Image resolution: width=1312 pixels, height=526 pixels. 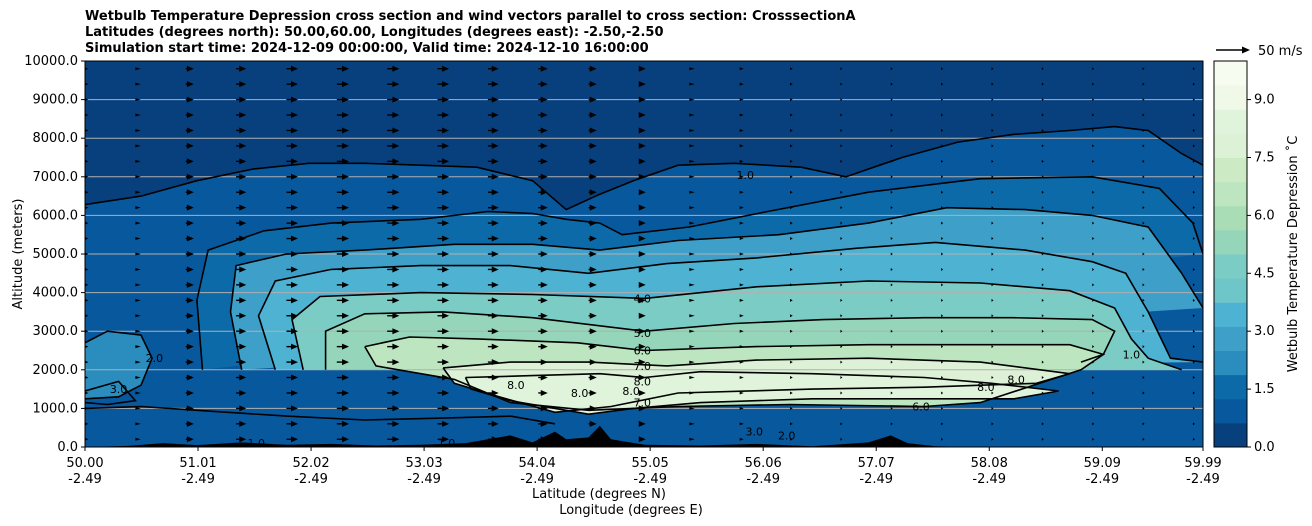 What do you see at coordinates (197, 463) in the screenshot?
I see `x-tick-label-latitude: 51.01` at bounding box center [197, 463].